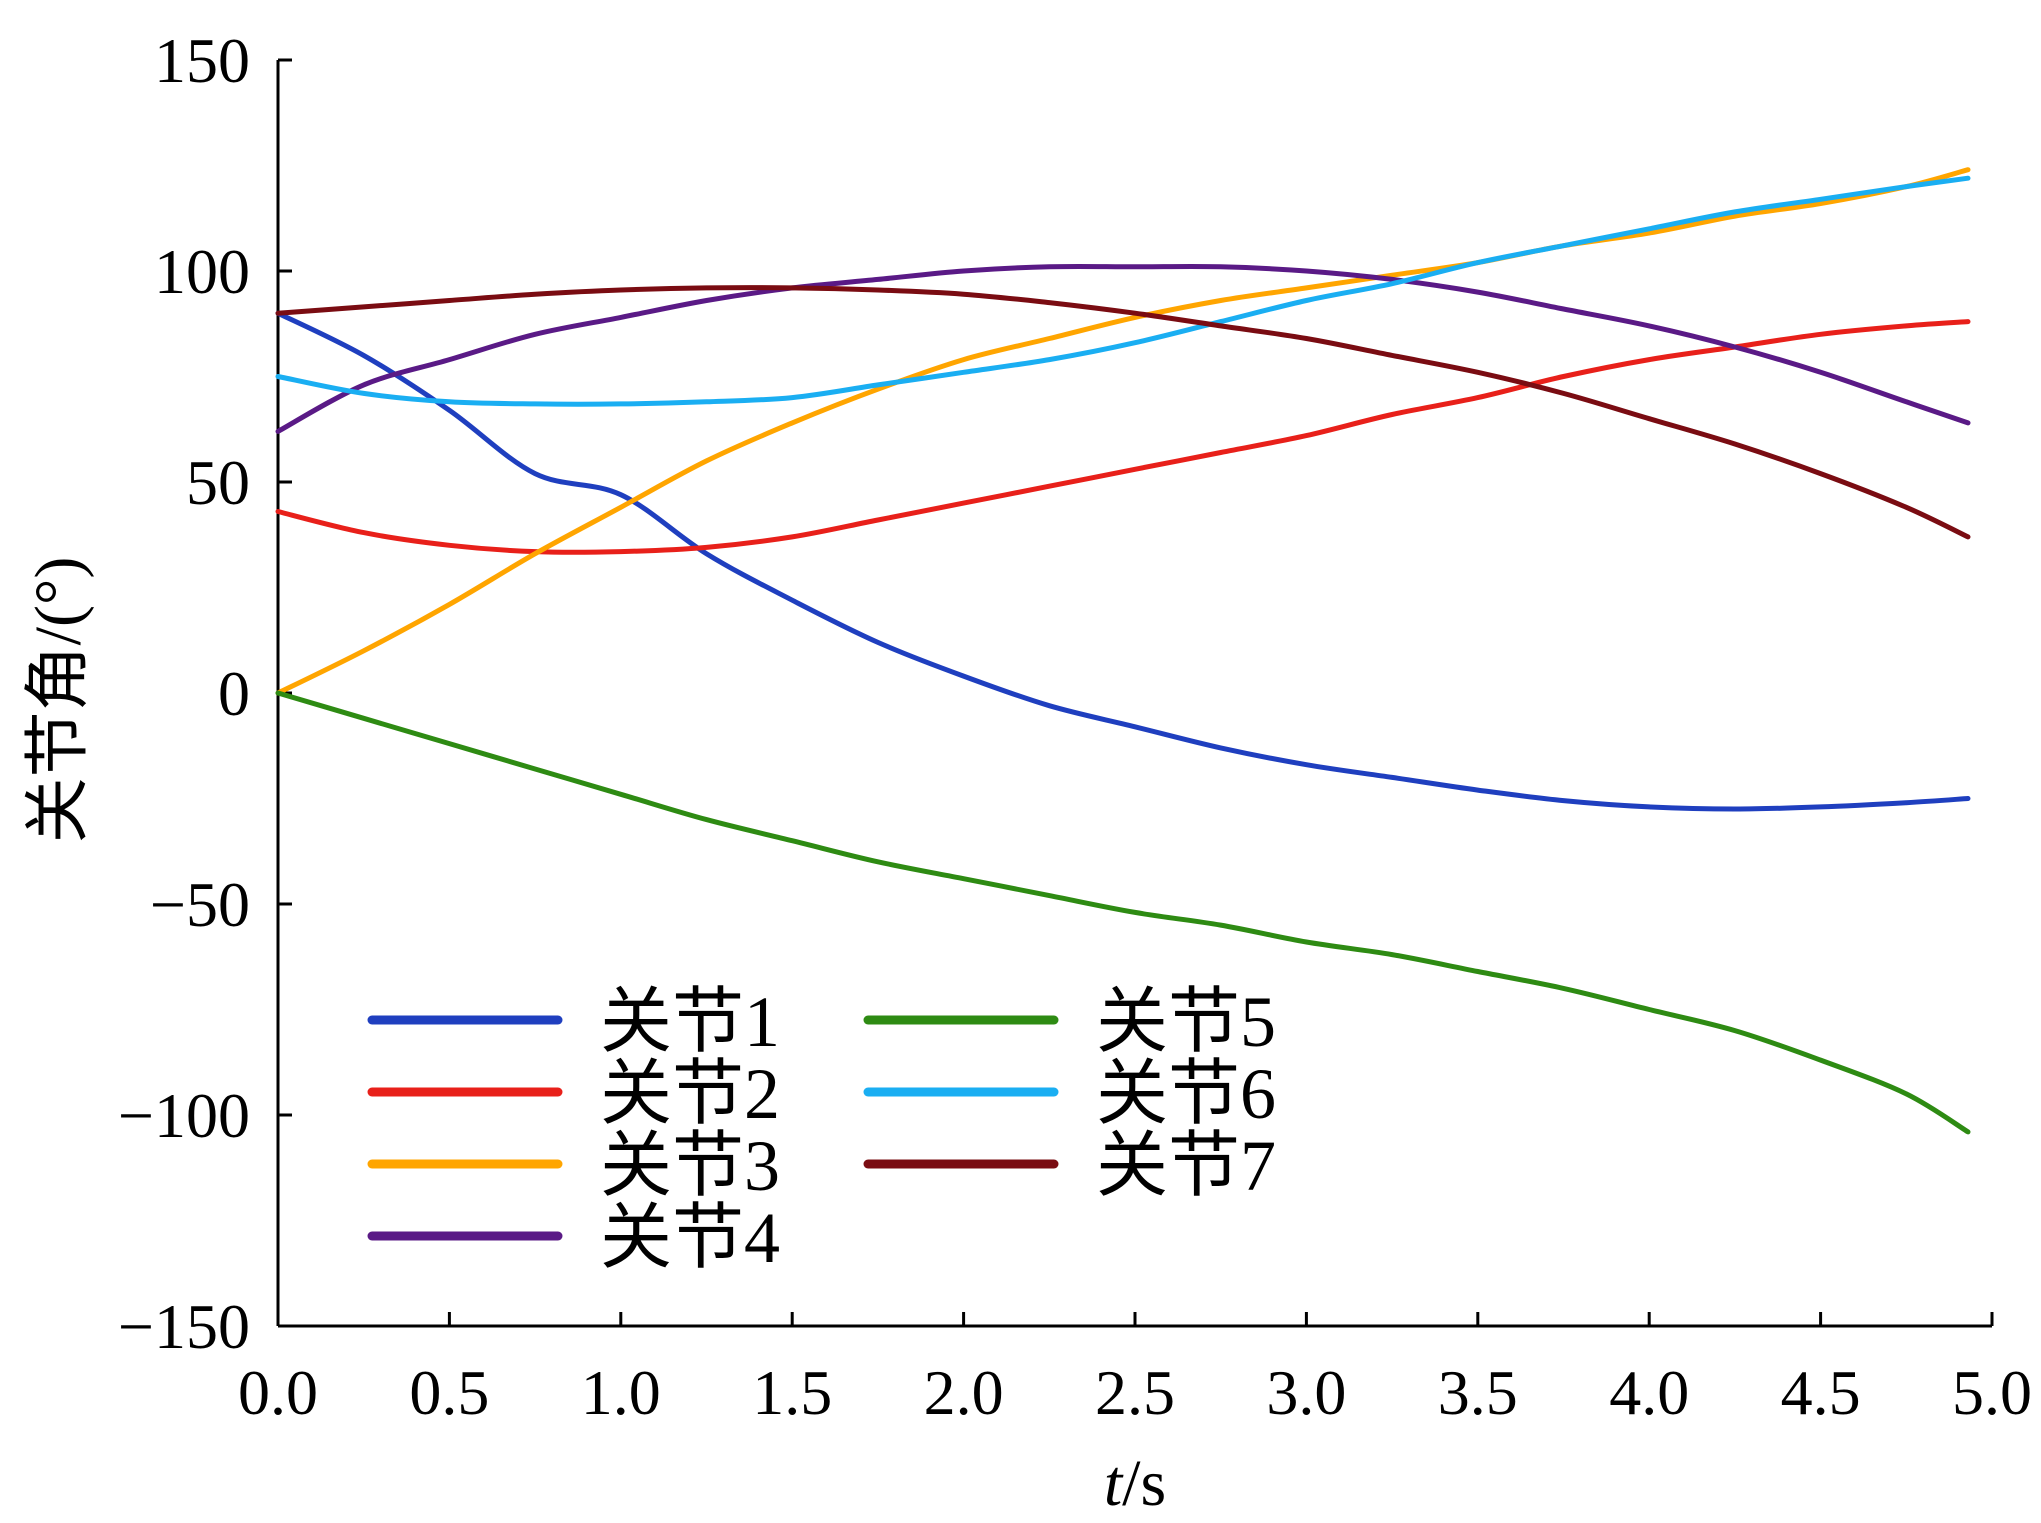 This screenshot has width=2041, height=1523. Describe the element at coordinates (184, 1326) in the screenshot. I see `y-tick-label: −150` at that location.